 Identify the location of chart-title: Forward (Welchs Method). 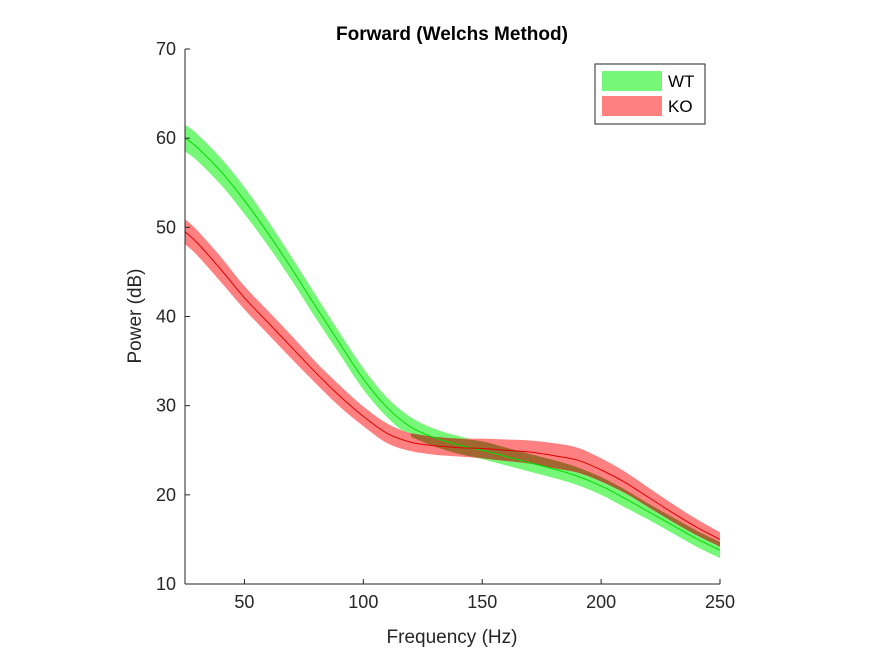
(452, 34).